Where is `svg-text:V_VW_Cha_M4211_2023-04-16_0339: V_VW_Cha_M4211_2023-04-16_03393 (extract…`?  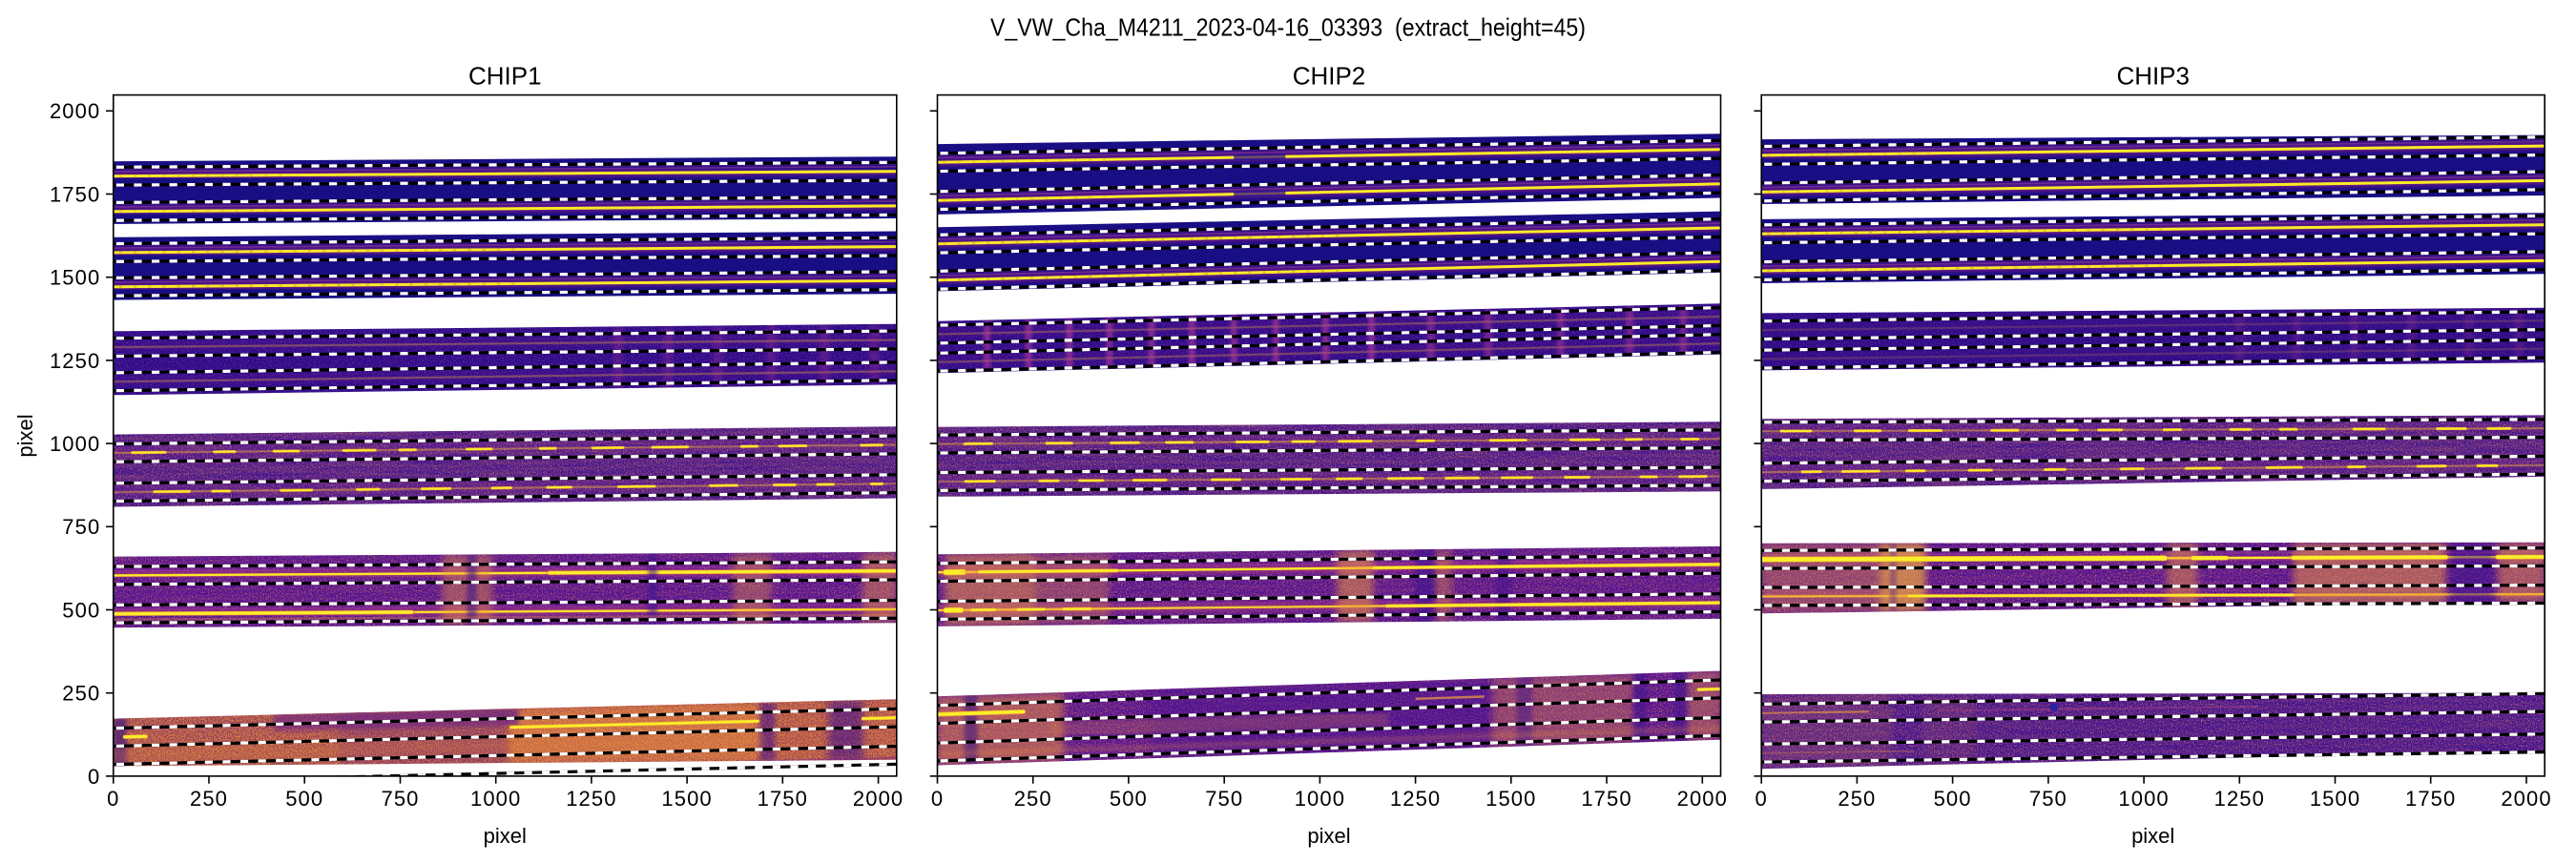 svg-text:V_VW_Cha_M4211_2023-04-16_0339: V_VW_Cha_M4211_2023-04-16_03393 (extract… is located at coordinates (1288, 27).